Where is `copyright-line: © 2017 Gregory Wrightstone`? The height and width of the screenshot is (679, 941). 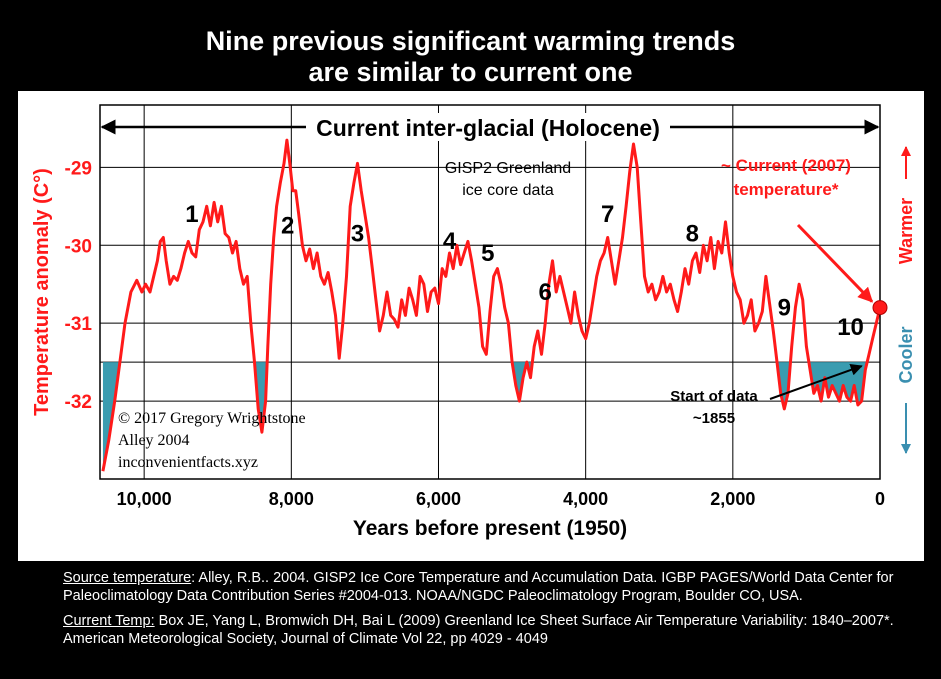 copyright-line: © 2017 Gregory Wrightstone is located at coordinates (212, 418).